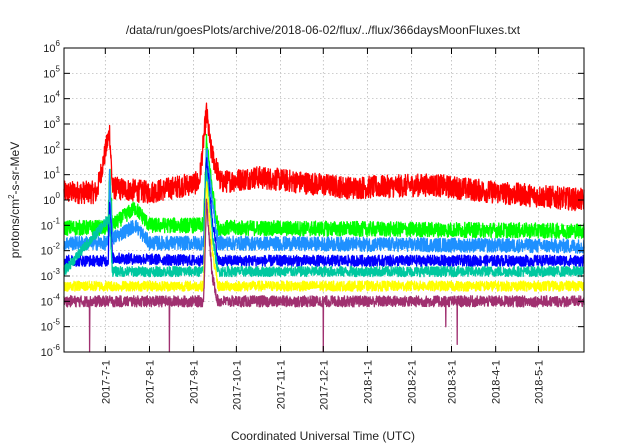 This screenshot has width=640, height=448. I want to click on y-tick-exp: -6, so click(57, 347).